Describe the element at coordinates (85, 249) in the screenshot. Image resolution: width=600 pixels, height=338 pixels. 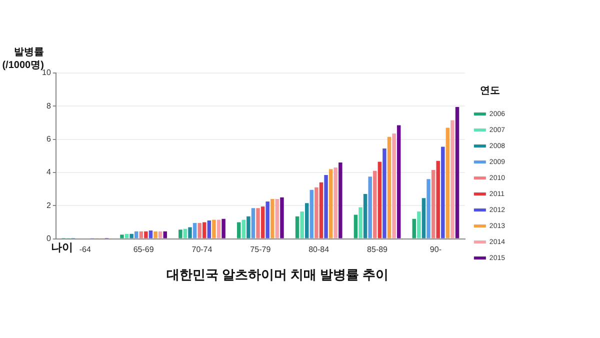
I see `x-tick-label: -64` at that location.